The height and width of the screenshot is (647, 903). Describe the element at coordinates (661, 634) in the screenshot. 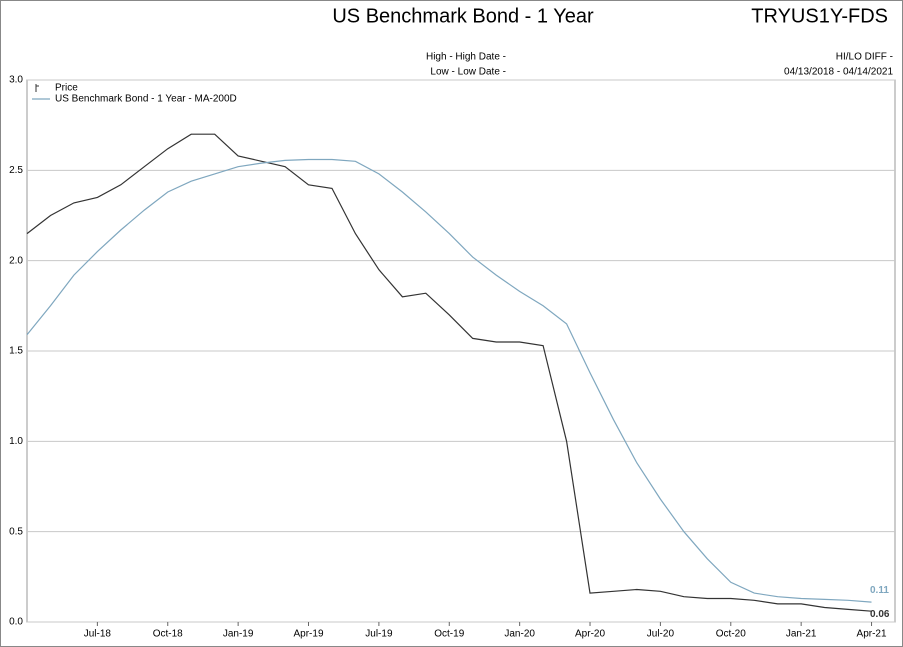

I see `x-tick-label: Jul-20` at that location.